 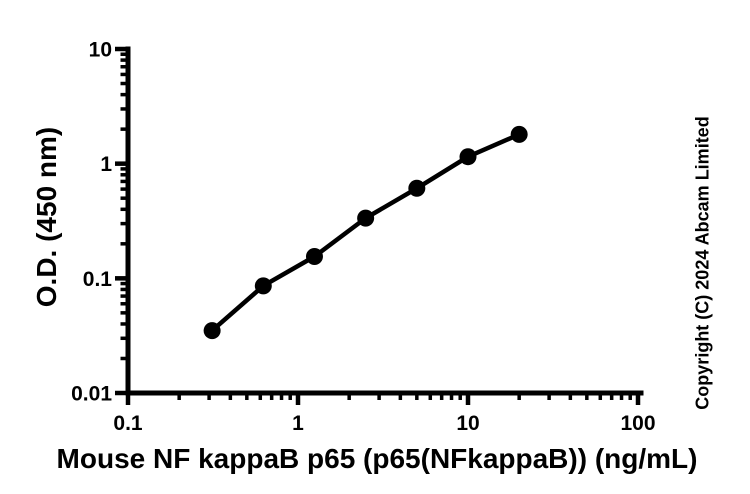 I want to click on y-tick-label: 1, so click(x=106, y=164).